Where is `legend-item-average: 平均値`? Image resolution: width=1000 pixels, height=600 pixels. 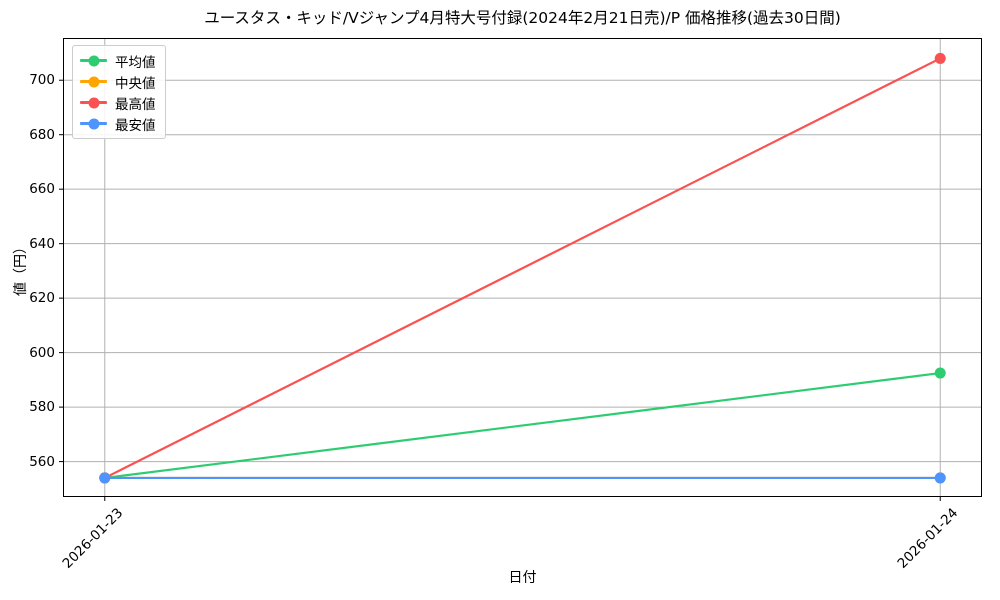 legend-item-average: 平均値 is located at coordinates (118, 60).